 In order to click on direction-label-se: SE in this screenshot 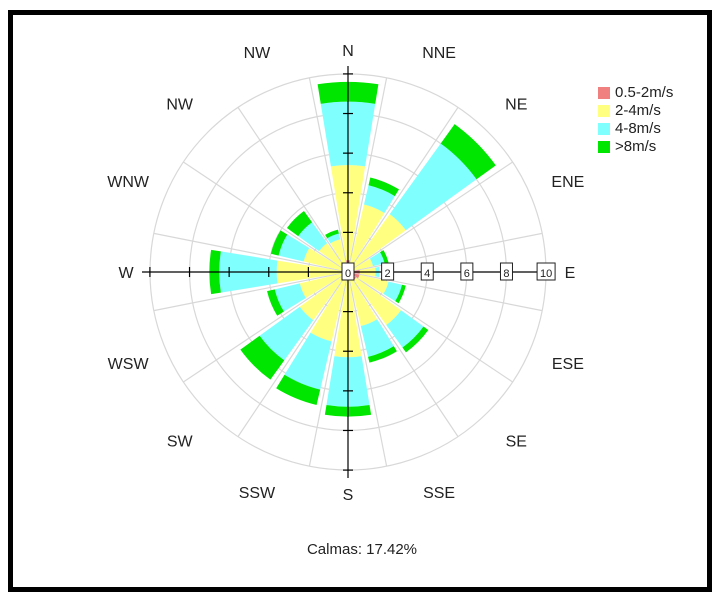, I will do `click(516, 441)`.